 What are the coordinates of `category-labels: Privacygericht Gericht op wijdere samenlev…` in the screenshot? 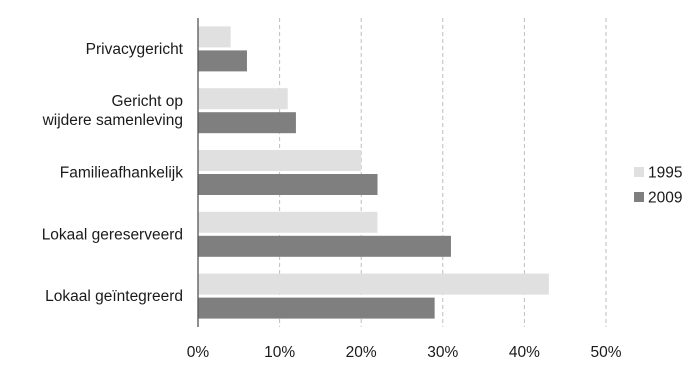 It's located at (113, 173).